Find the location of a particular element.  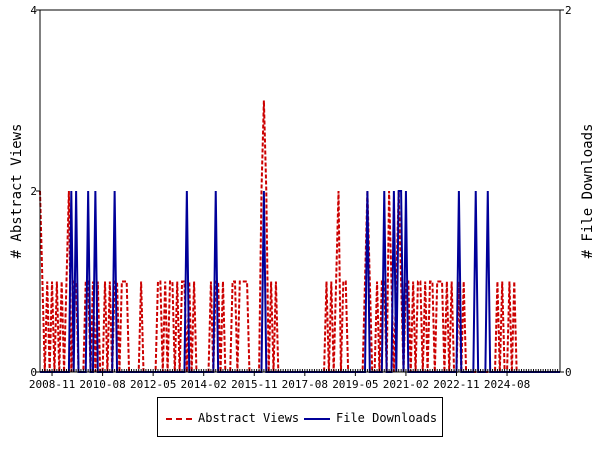

legend: Abstract Views File Downloads is located at coordinates (300, 417).